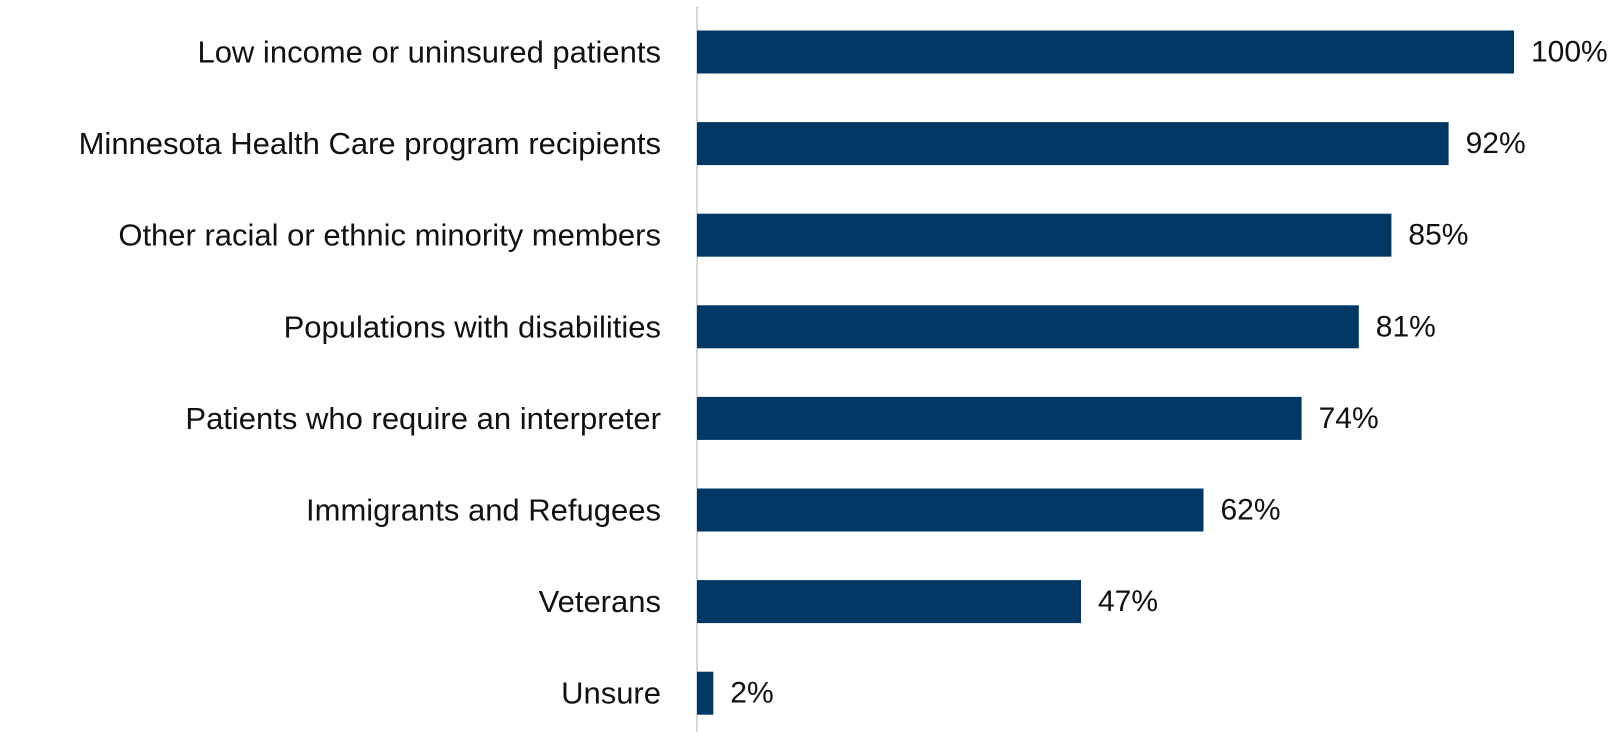  I want to click on category-label-2: Other racial or ethnic minority members, so click(389, 235).